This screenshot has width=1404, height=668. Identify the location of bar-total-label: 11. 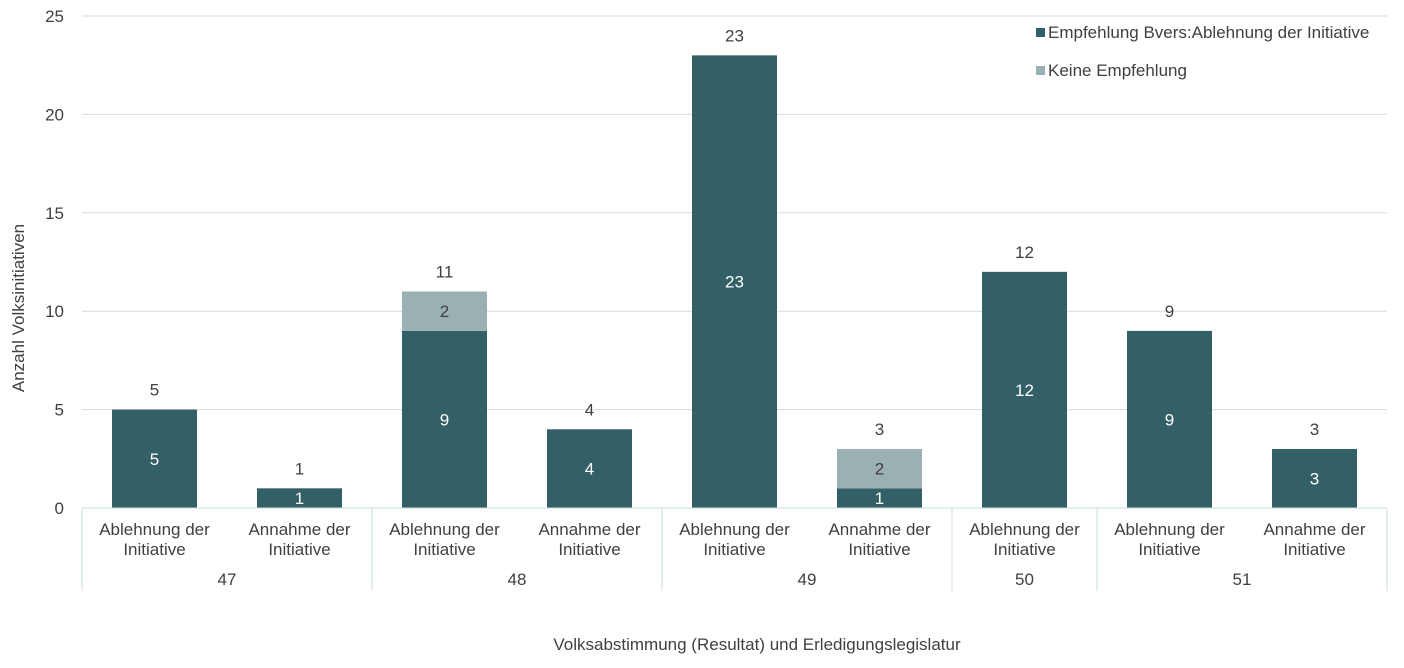
(445, 272).